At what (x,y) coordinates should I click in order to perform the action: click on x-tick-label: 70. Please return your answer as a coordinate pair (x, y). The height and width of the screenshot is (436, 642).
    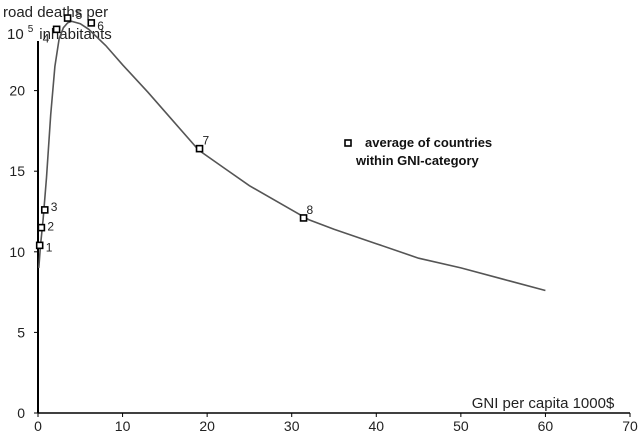
    Looking at the image, I should click on (630, 426).